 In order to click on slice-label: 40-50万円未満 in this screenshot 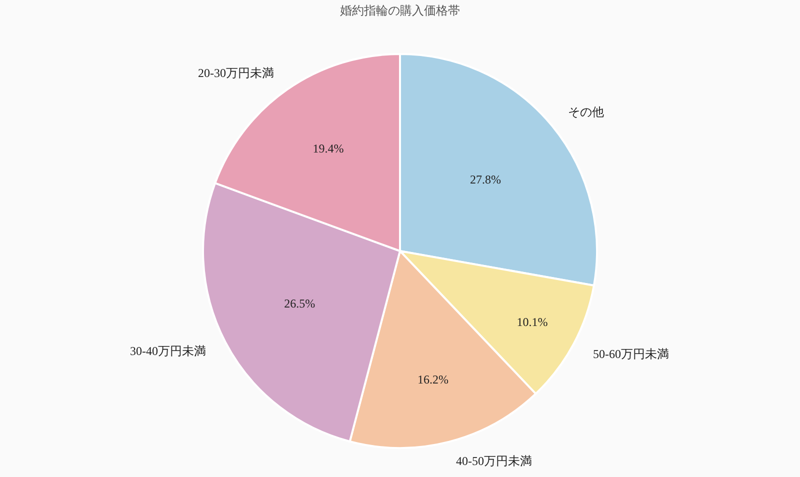, I will do `click(494, 461)`.